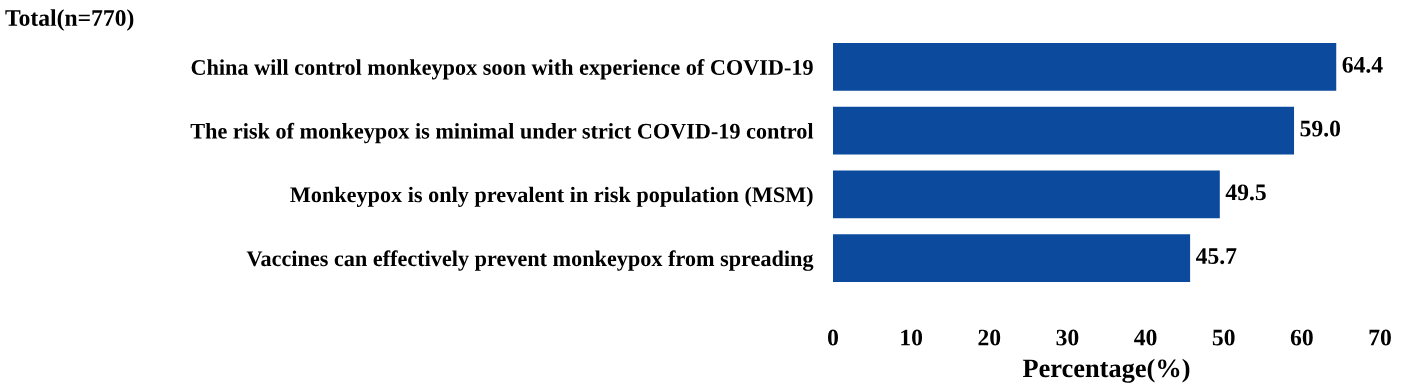  I want to click on data-label: 59.0, so click(1320, 128).